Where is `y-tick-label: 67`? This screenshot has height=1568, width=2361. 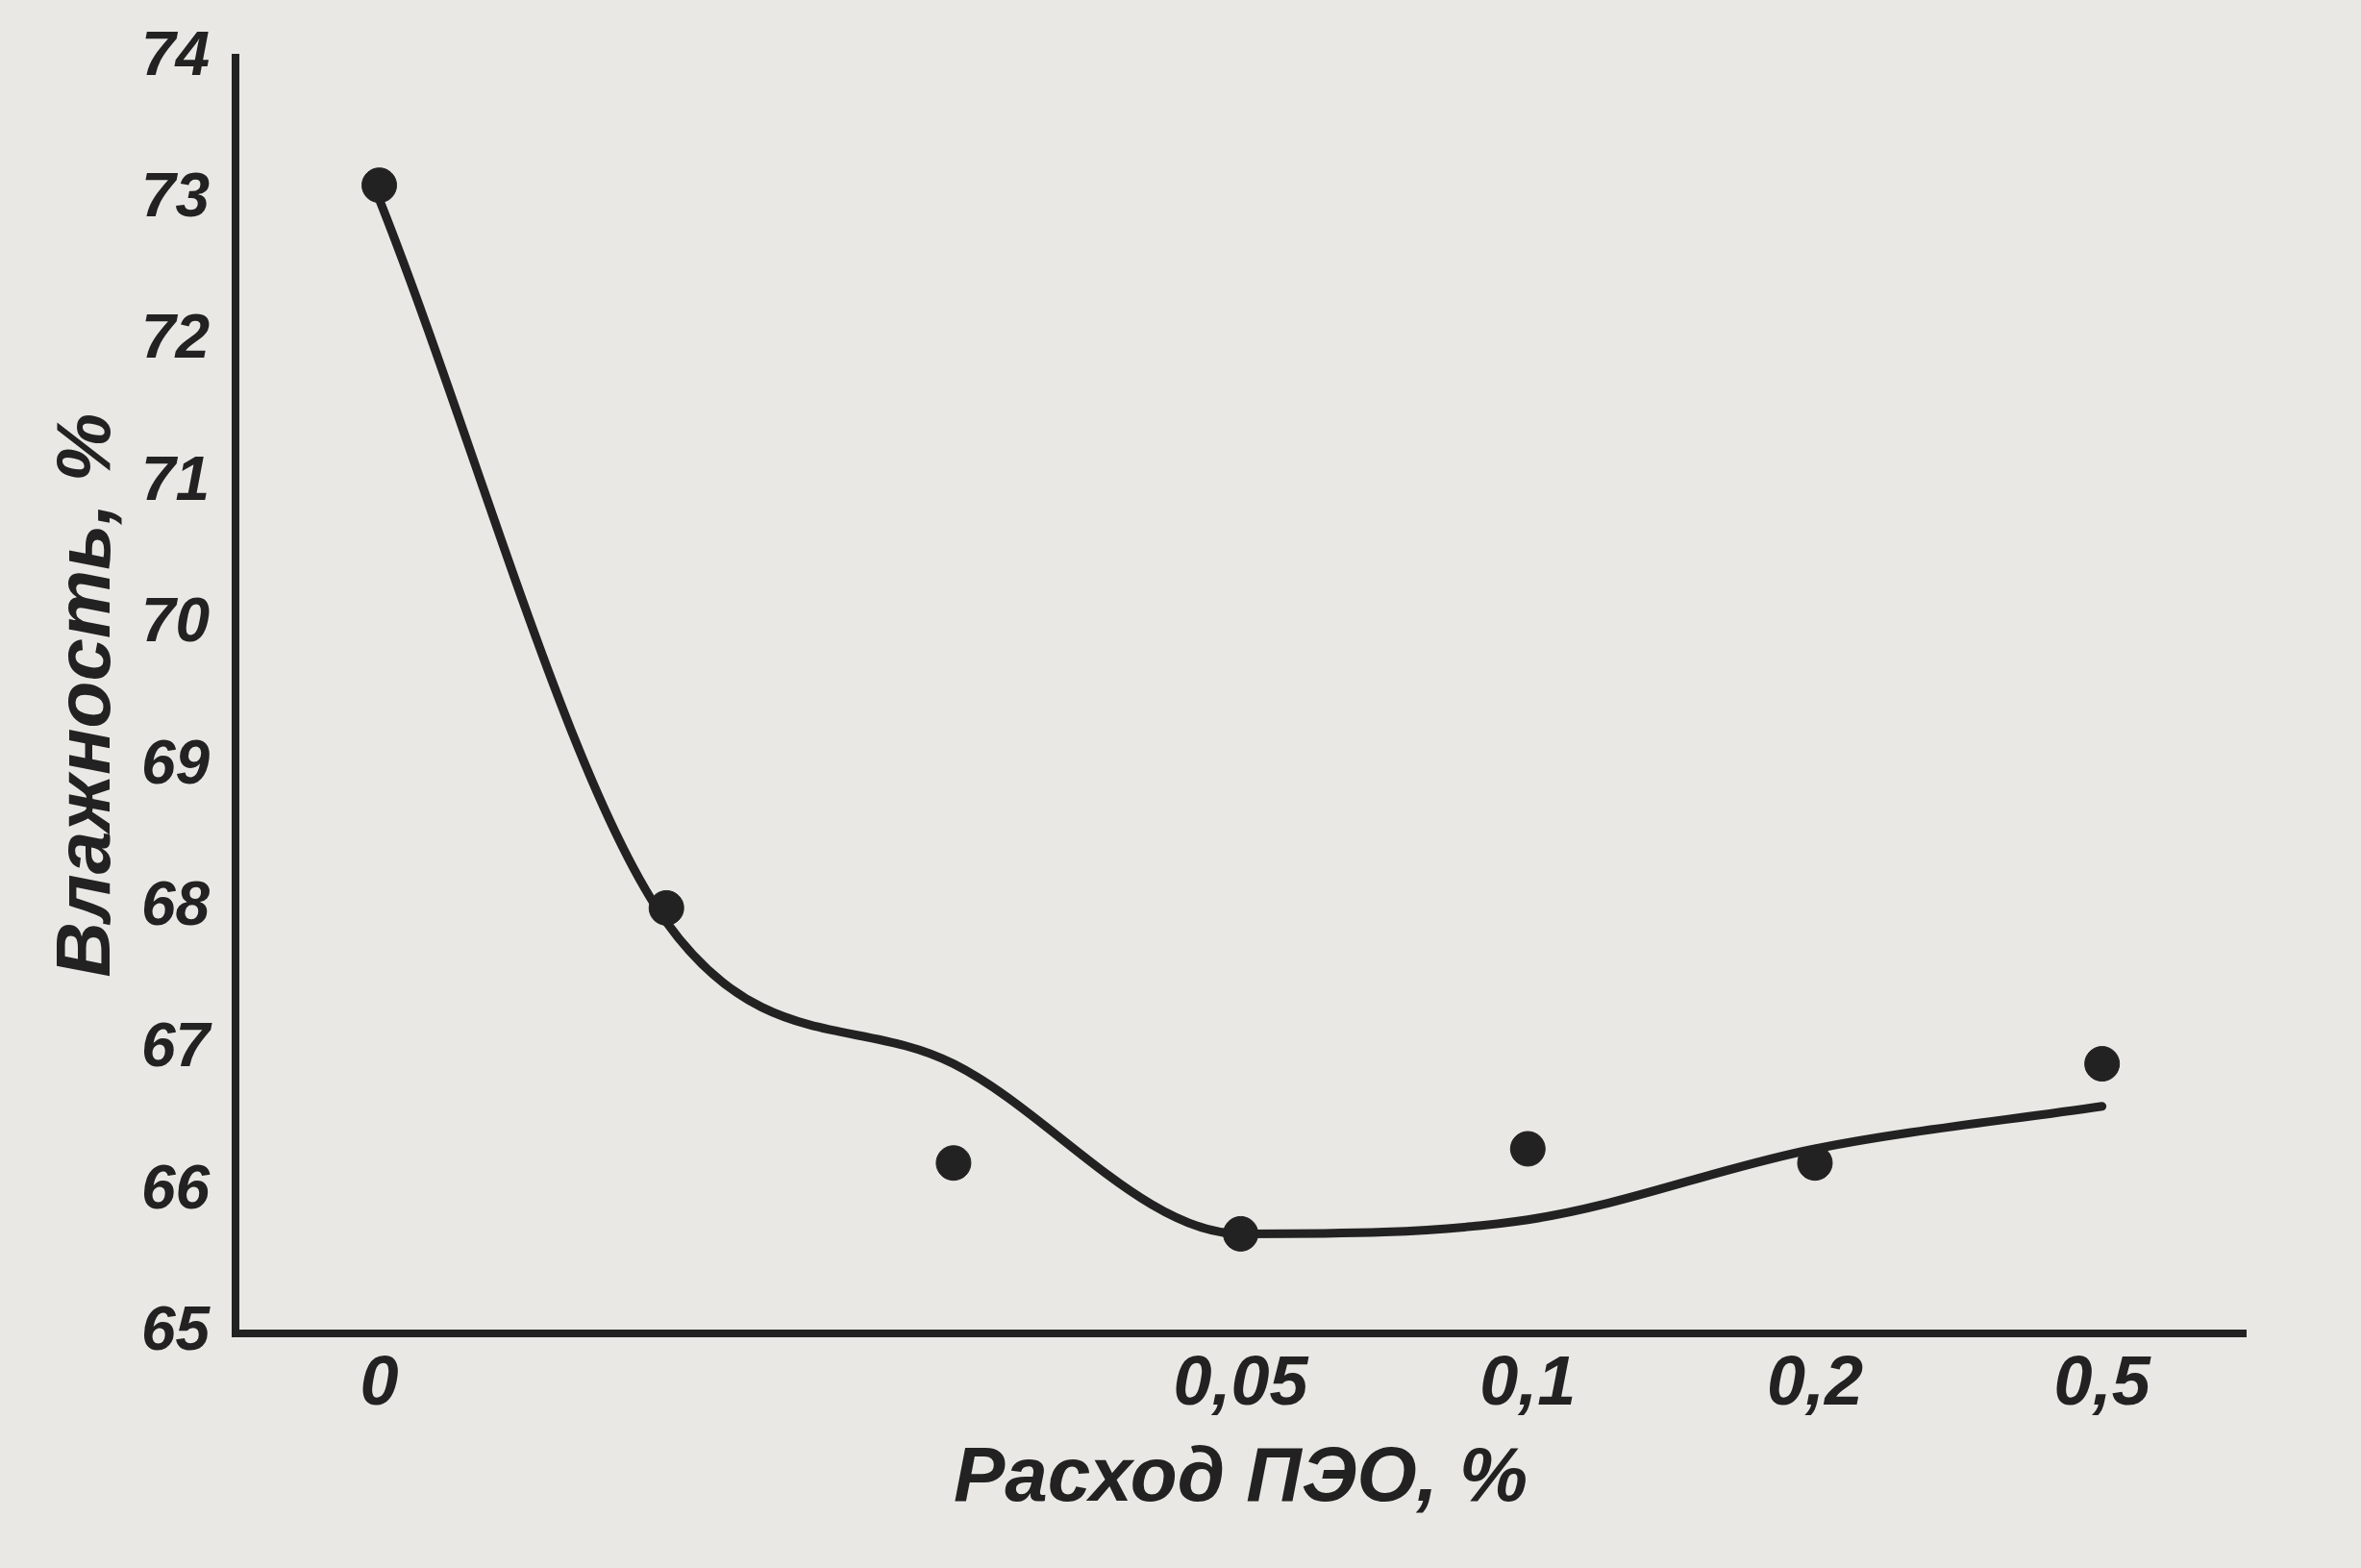
y-tick-label: 67 is located at coordinates (177, 1045).